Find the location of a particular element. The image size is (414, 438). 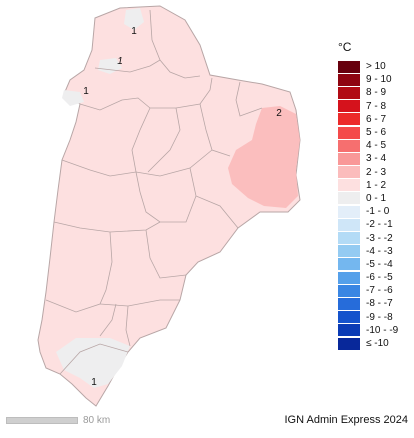

legend-item: -2 - -1 is located at coordinates (372, 224).